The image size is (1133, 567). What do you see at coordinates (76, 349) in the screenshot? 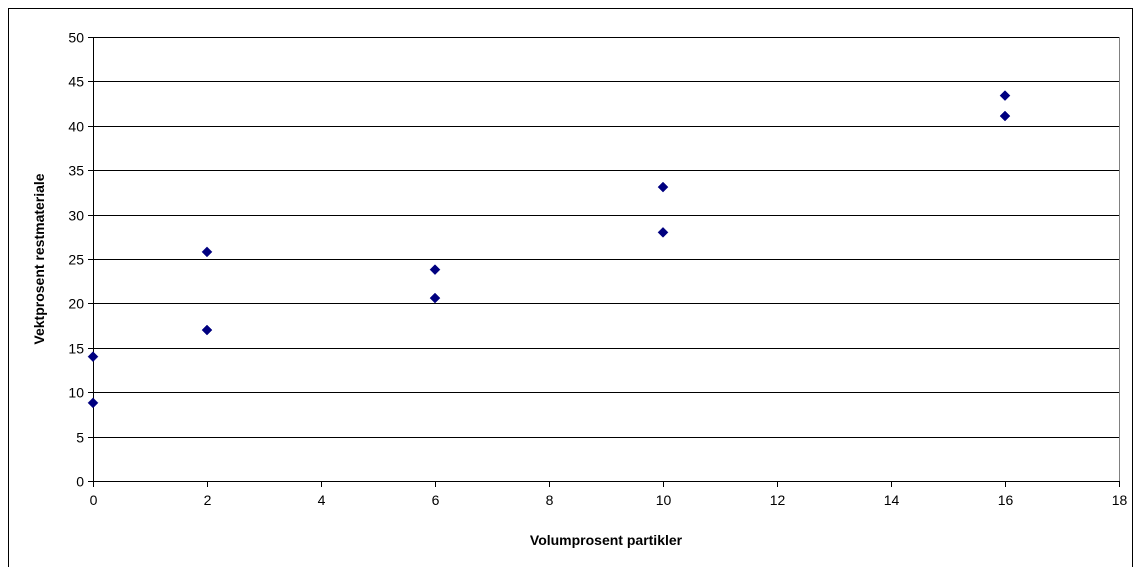
I see `y-tick-label: 15` at bounding box center [76, 349].